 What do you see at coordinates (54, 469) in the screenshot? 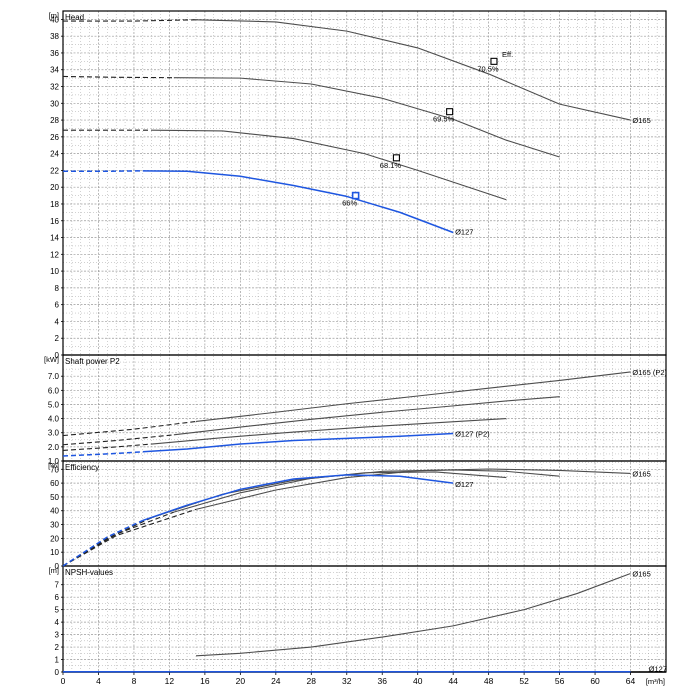
I see `y-tick-label: 70` at bounding box center [54, 469].